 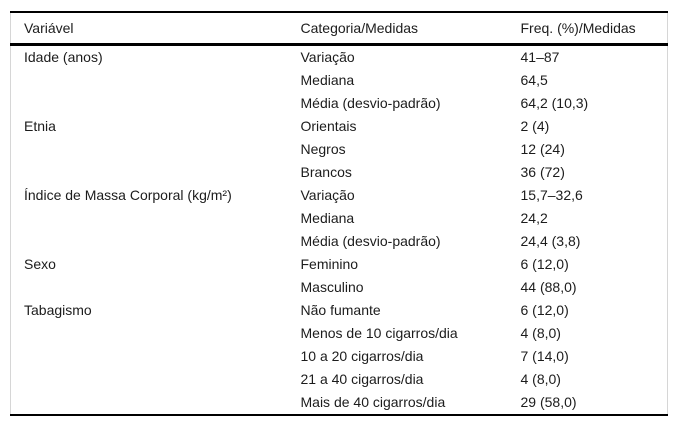 What do you see at coordinates (548, 287) in the screenshot?
I see `cell-freq: 44 (88,0)` at bounding box center [548, 287].